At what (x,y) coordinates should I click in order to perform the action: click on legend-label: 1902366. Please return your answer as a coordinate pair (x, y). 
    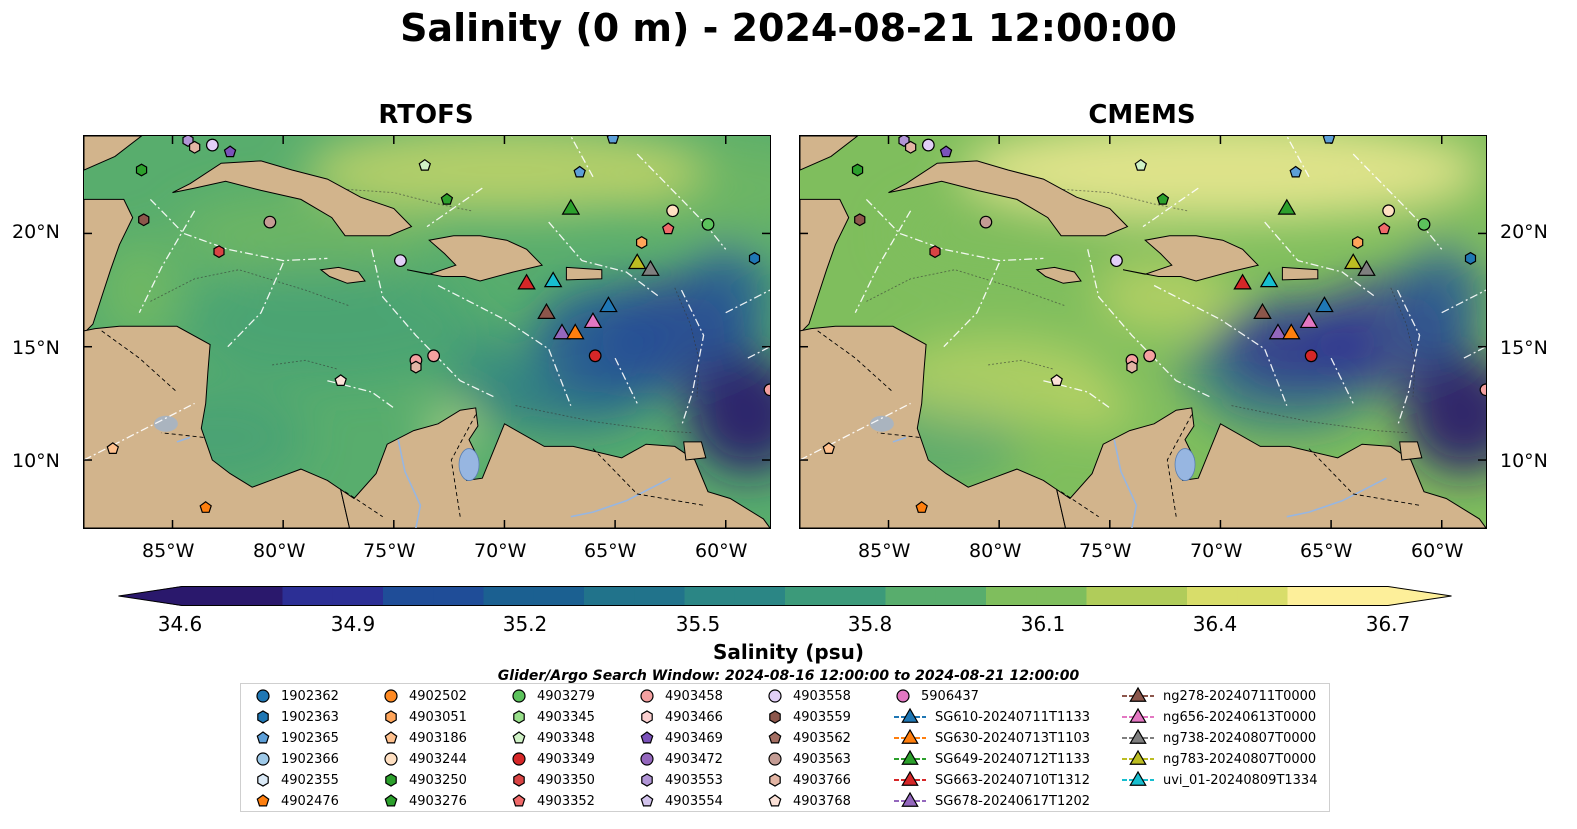
    Looking at the image, I should click on (310, 759).